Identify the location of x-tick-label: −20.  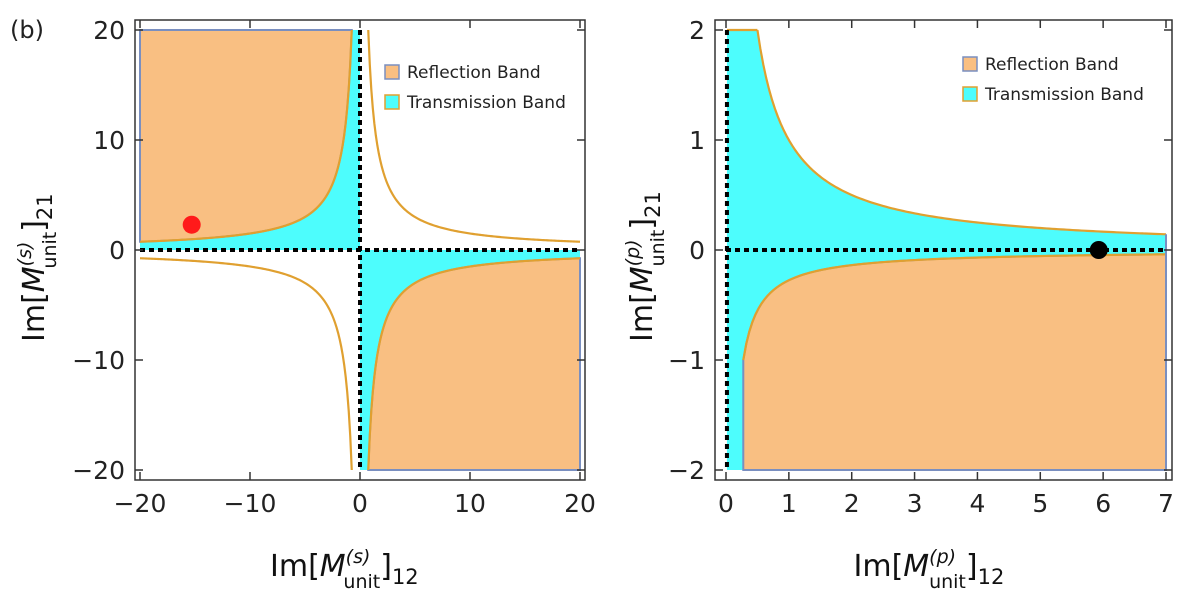
(140, 503).